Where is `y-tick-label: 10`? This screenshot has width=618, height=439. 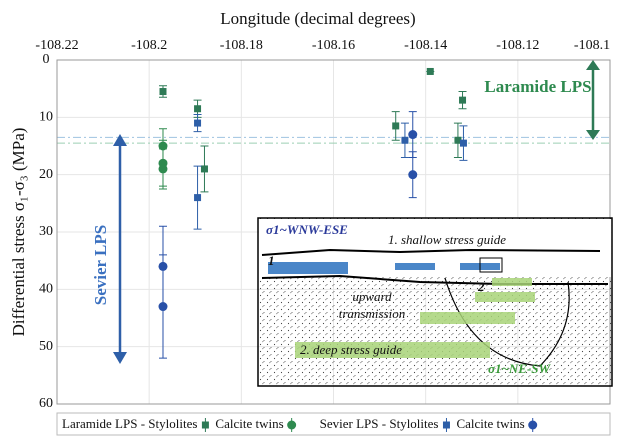
y-tick-label: 10 is located at coordinates (46, 117).